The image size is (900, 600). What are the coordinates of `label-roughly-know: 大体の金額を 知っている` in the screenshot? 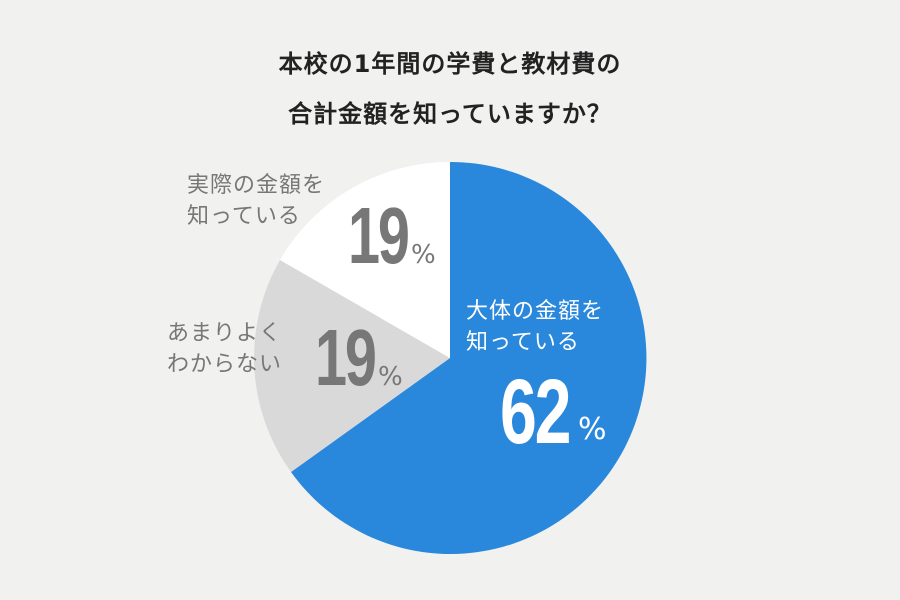 It's located at (535, 327).